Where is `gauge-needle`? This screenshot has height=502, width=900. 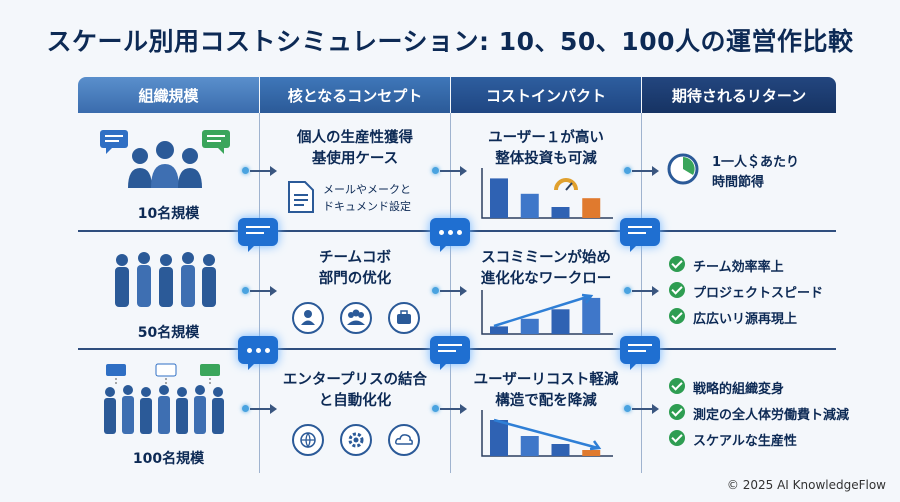 gauge-needle is located at coordinates (569, 186).